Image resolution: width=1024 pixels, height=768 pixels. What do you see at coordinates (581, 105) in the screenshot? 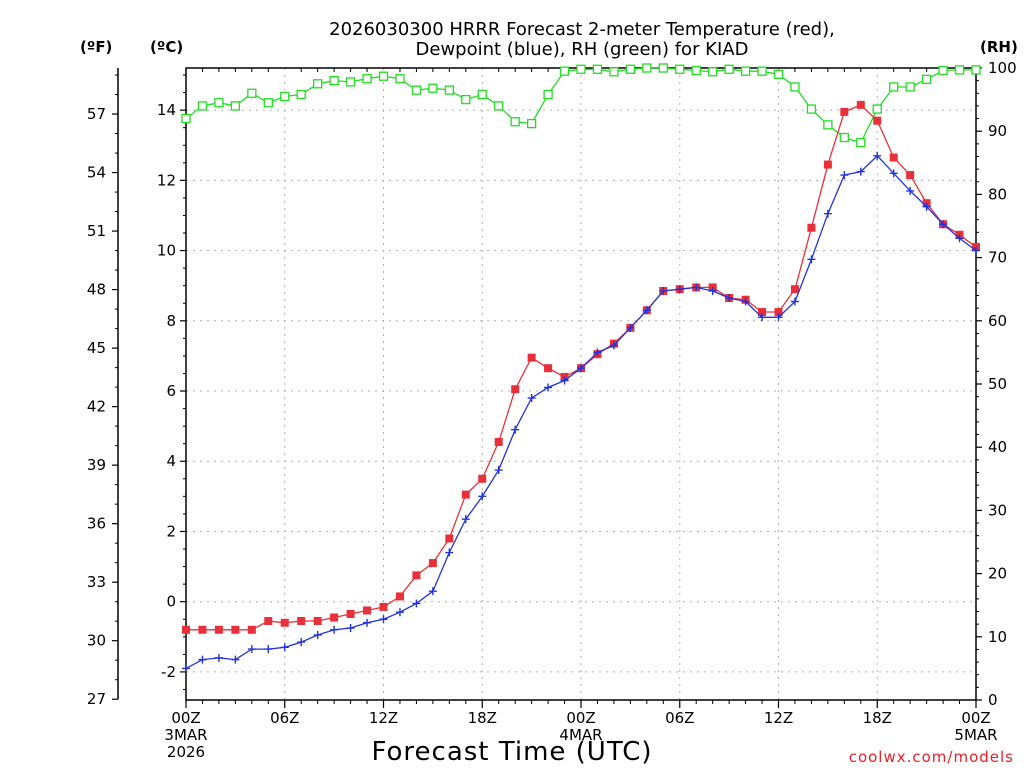
I see `rh-series` at bounding box center [581, 105].